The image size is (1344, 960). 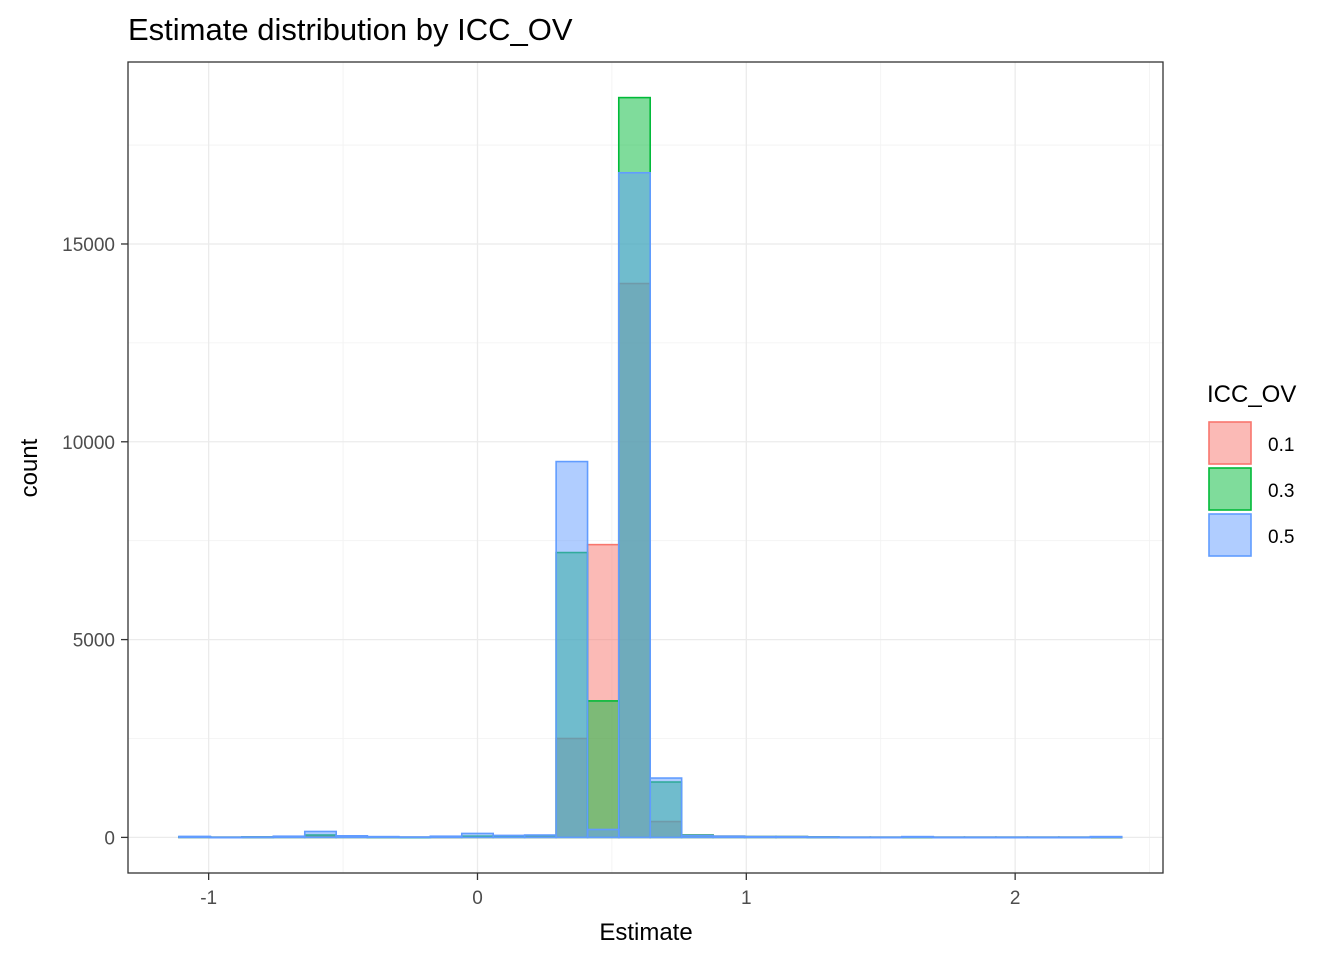 I want to click on bar-0.5-10, so click(x=509, y=836).